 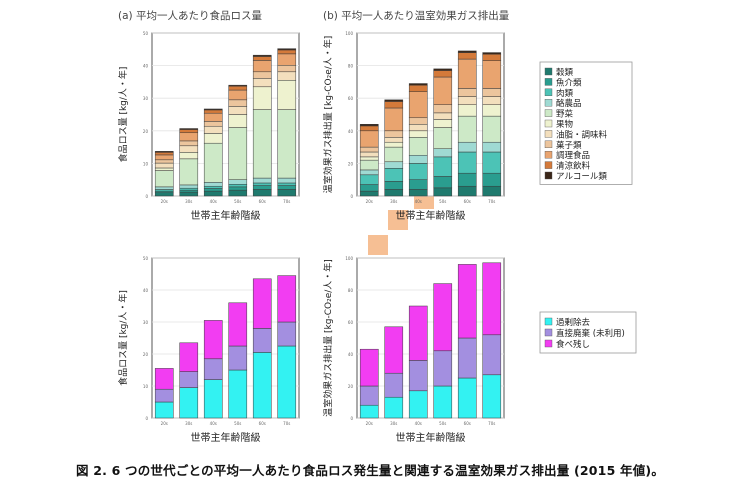 What do you see at coordinates (573, 155) in the screenshot?
I see `legend-label: 調理食品` at bounding box center [573, 155].